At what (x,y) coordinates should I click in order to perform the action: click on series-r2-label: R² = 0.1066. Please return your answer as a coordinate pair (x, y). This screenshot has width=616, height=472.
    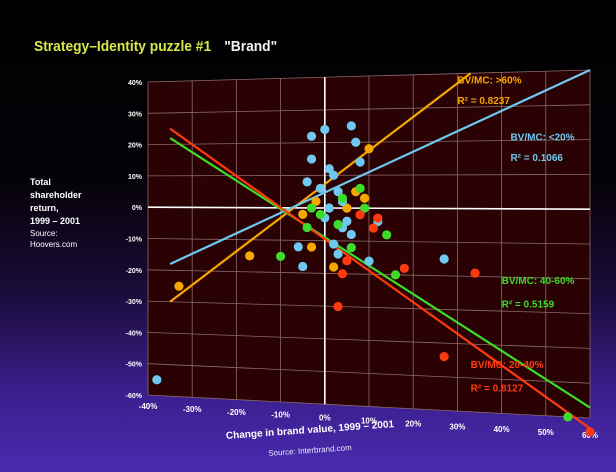
    Looking at the image, I should click on (536, 158).